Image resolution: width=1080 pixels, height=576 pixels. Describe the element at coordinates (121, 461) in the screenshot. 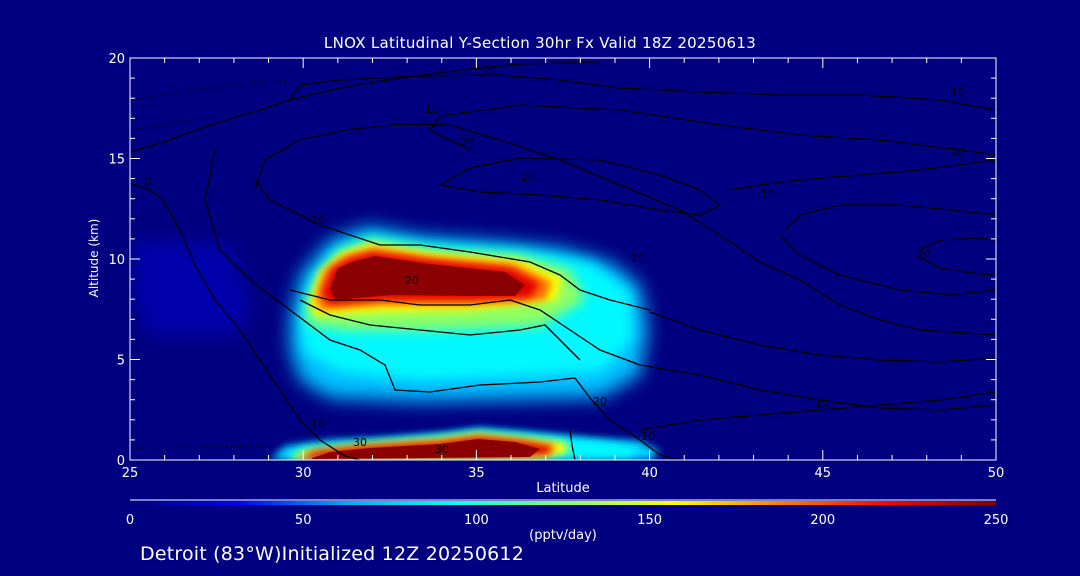

I see `y-tick-label: 0` at that location.